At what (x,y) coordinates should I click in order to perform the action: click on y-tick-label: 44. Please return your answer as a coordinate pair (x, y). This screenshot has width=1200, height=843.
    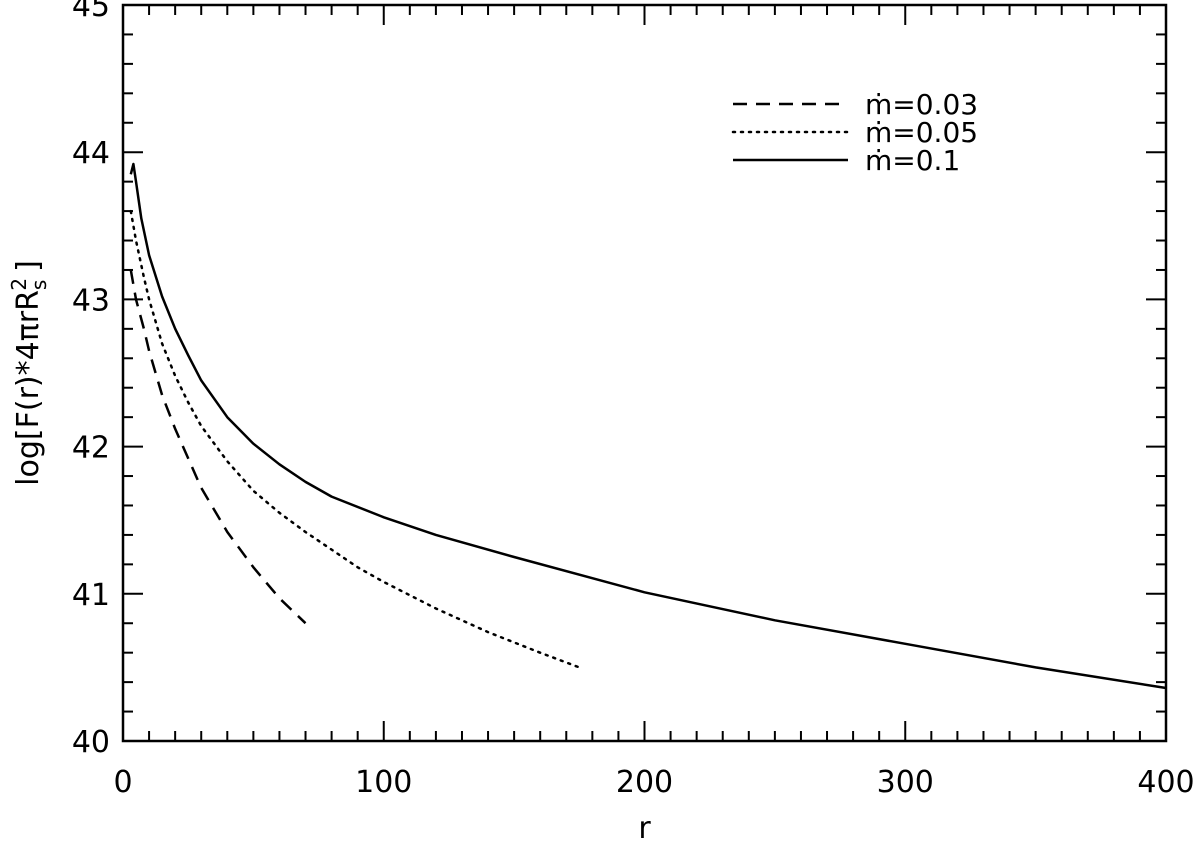
    Looking at the image, I should click on (91, 153).